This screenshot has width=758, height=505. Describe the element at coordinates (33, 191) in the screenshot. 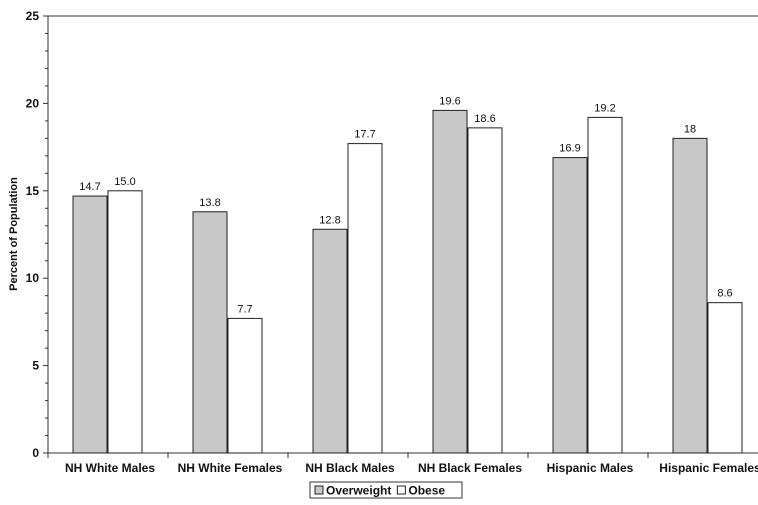

I see `y-tick-label: 15` at that location.